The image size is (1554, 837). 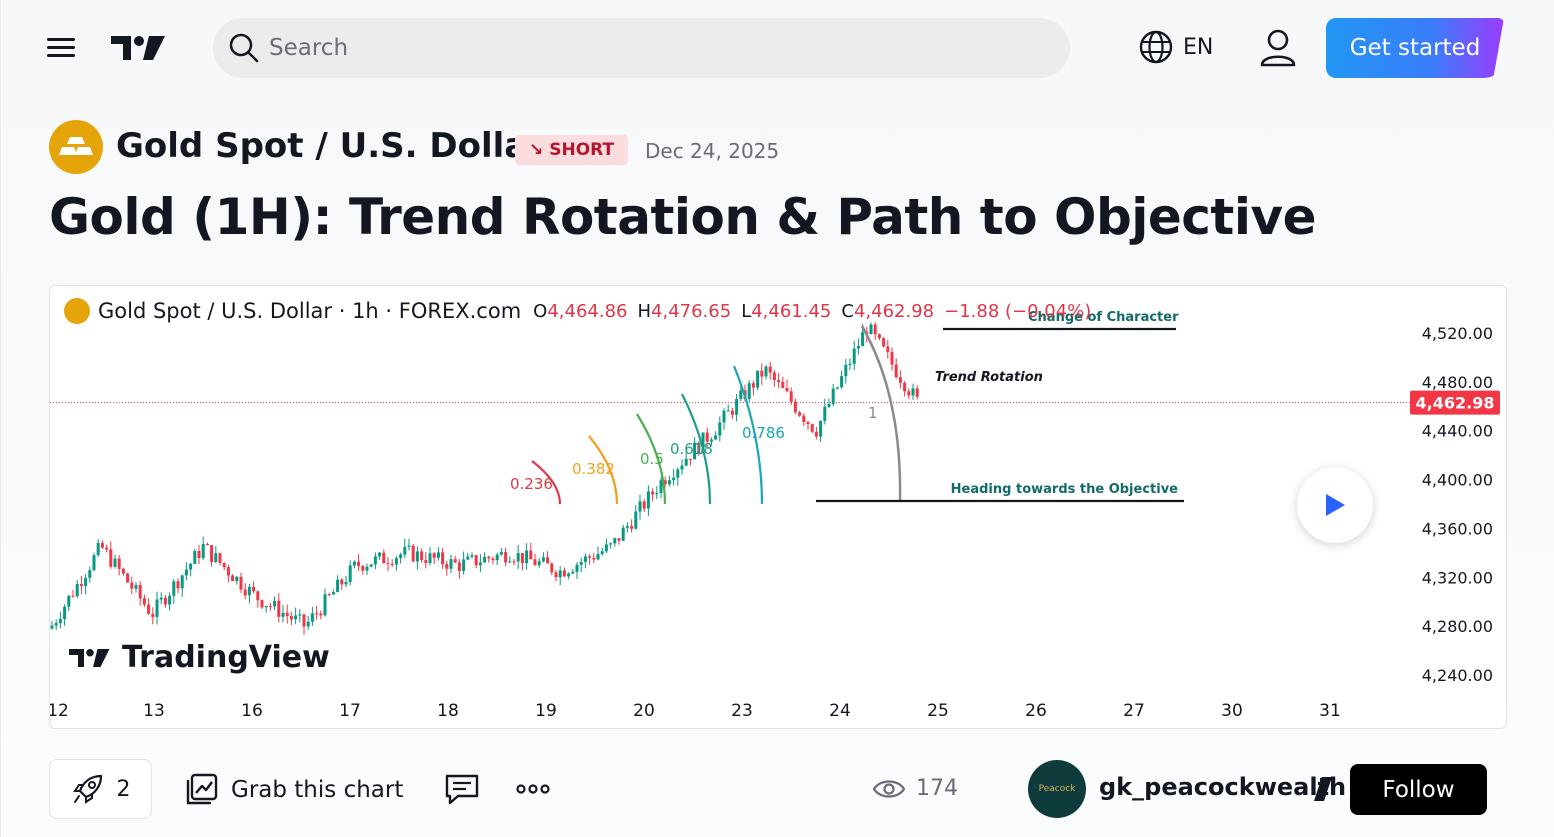 What do you see at coordinates (1415, 48) in the screenshot?
I see `get-started-button: Get started` at bounding box center [1415, 48].